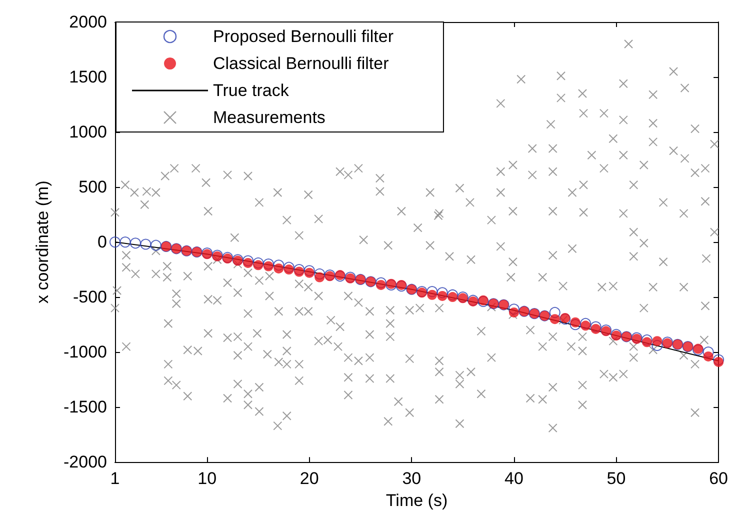 The width and height of the screenshot is (731, 514). What do you see at coordinates (251, 90) in the screenshot?
I see `legend-label: True track` at bounding box center [251, 90].